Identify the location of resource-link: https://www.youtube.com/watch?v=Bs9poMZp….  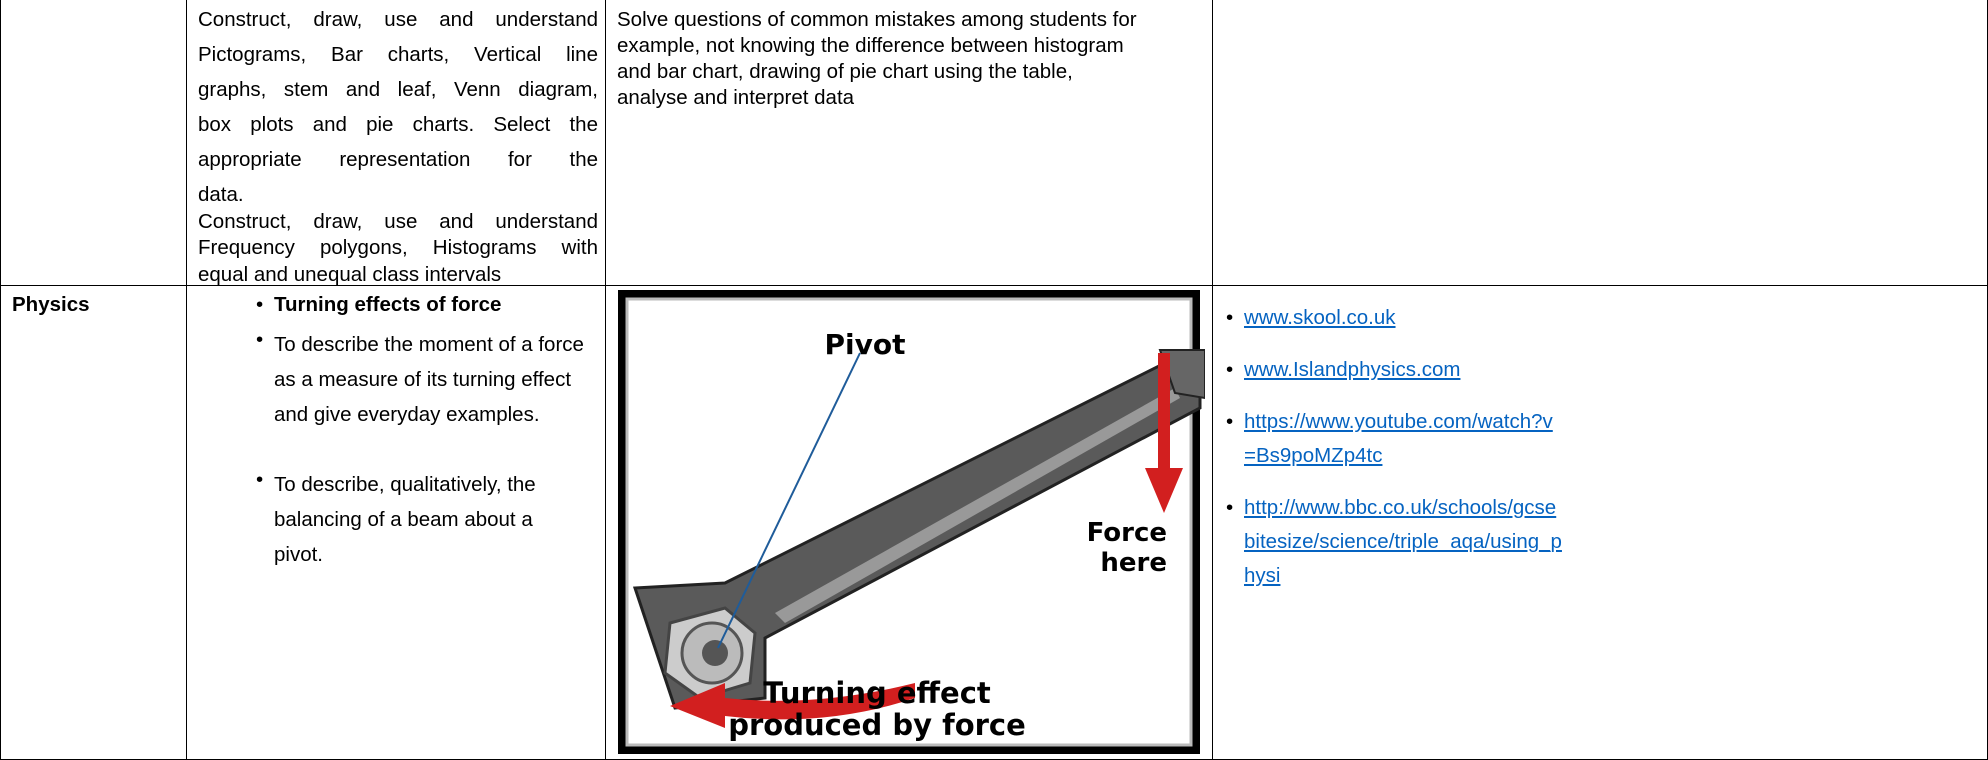
(1398, 438).